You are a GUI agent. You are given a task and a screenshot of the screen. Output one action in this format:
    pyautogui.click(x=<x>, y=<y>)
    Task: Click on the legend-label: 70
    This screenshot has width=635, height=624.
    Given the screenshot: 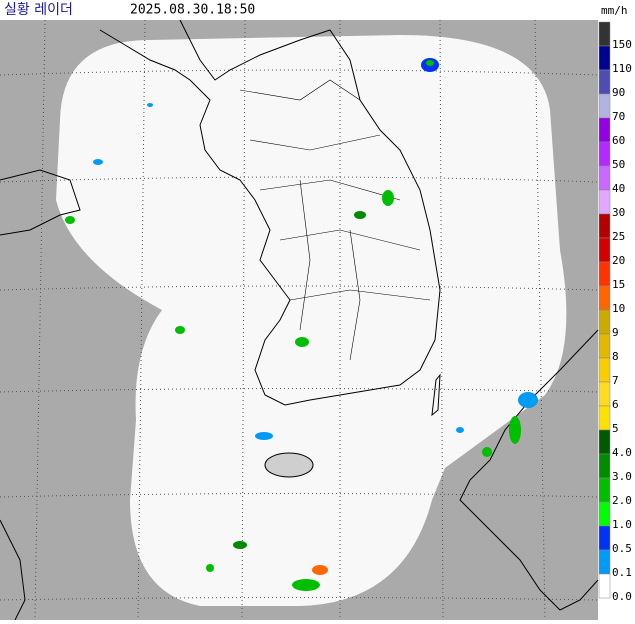 What is the action you would take?
    pyautogui.click(x=618, y=116)
    